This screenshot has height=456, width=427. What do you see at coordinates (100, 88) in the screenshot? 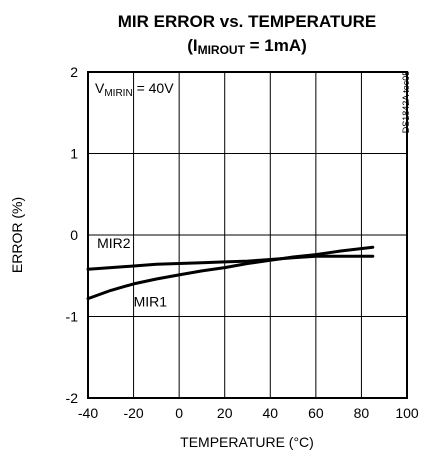
I see `annotation-v: V` at bounding box center [100, 88].